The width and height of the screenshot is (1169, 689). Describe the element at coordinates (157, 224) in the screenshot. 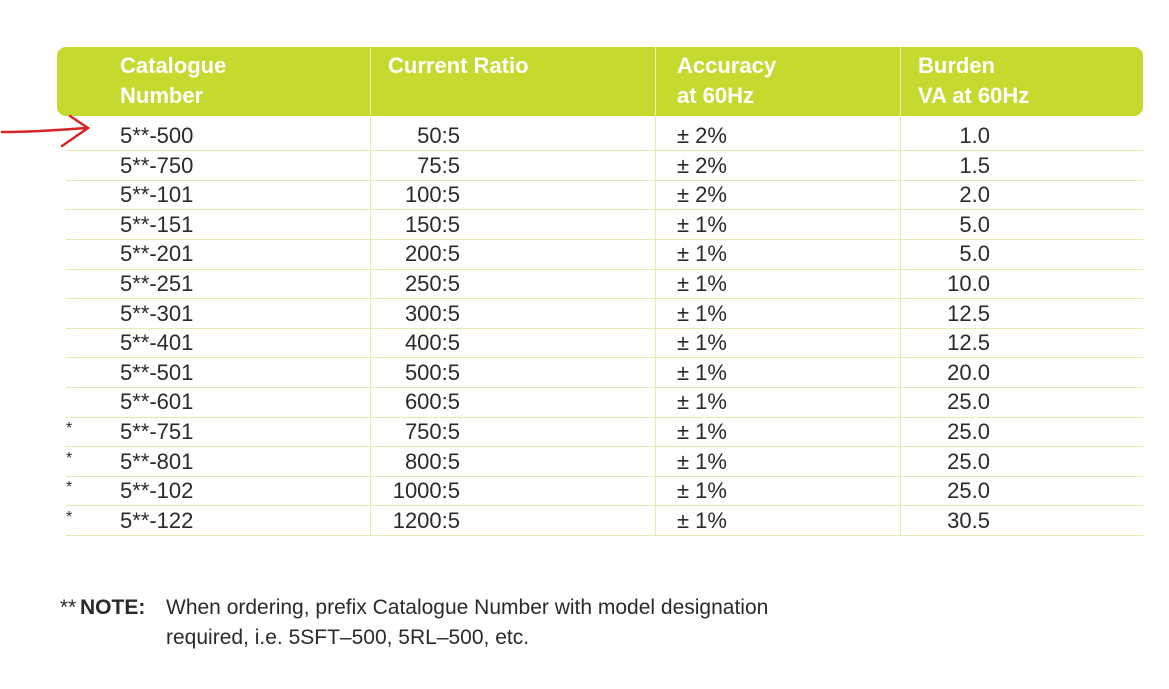

I see `catalogue-number: 5**-151` at that location.